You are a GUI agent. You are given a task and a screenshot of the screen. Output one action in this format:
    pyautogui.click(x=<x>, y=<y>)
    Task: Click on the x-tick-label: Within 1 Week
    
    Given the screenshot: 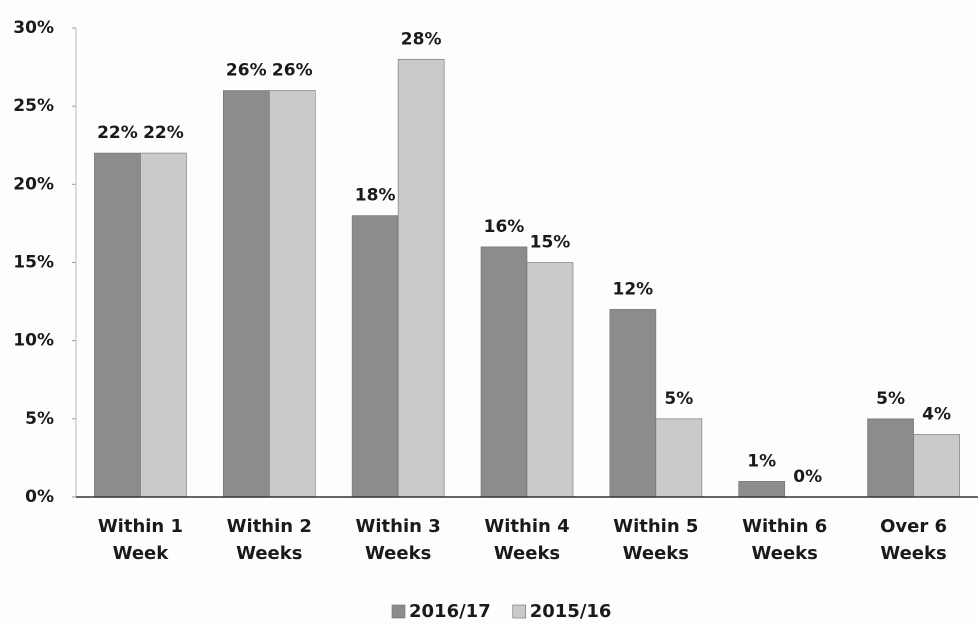 What is the action you would take?
    pyautogui.click(x=140, y=540)
    